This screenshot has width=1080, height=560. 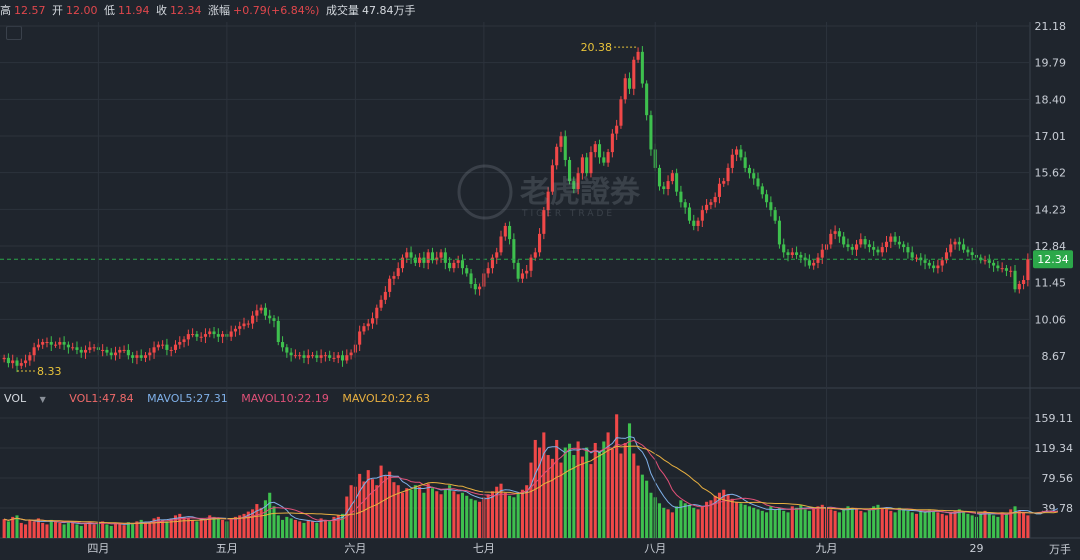 I want to click on min-price-label: 8.33, so click(x=49, y=371).